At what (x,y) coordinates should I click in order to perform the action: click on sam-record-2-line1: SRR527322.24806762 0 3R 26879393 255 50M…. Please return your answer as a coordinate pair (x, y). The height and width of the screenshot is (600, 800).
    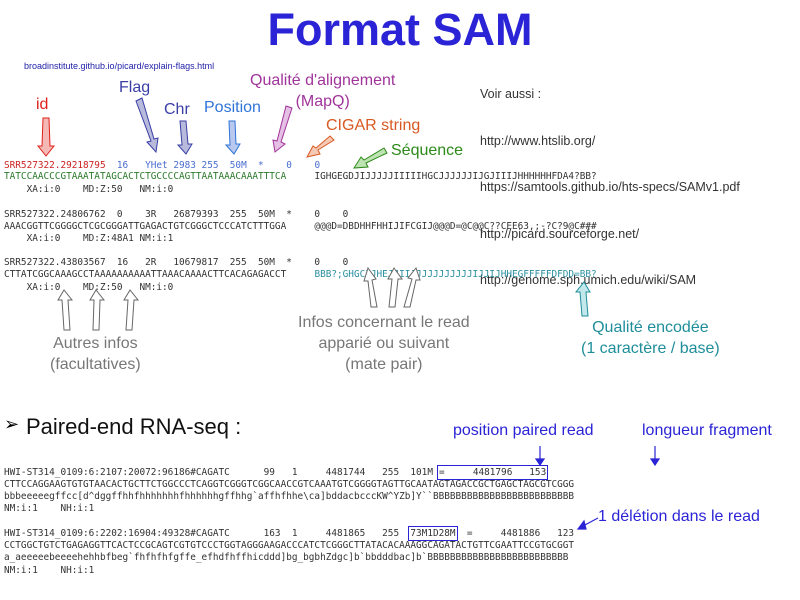
    Looking at the image, I should click on (176, 214).